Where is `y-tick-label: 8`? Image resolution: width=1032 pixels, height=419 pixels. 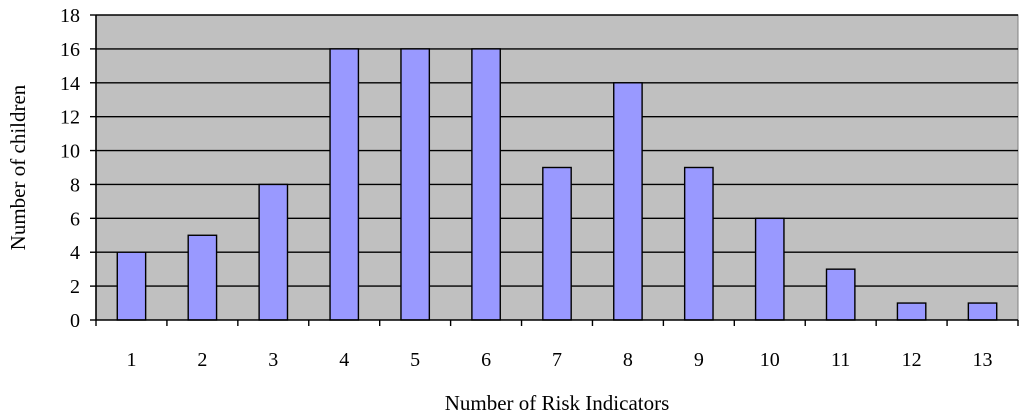
y-tick-label: 8 is located at coordinates (75, 185).